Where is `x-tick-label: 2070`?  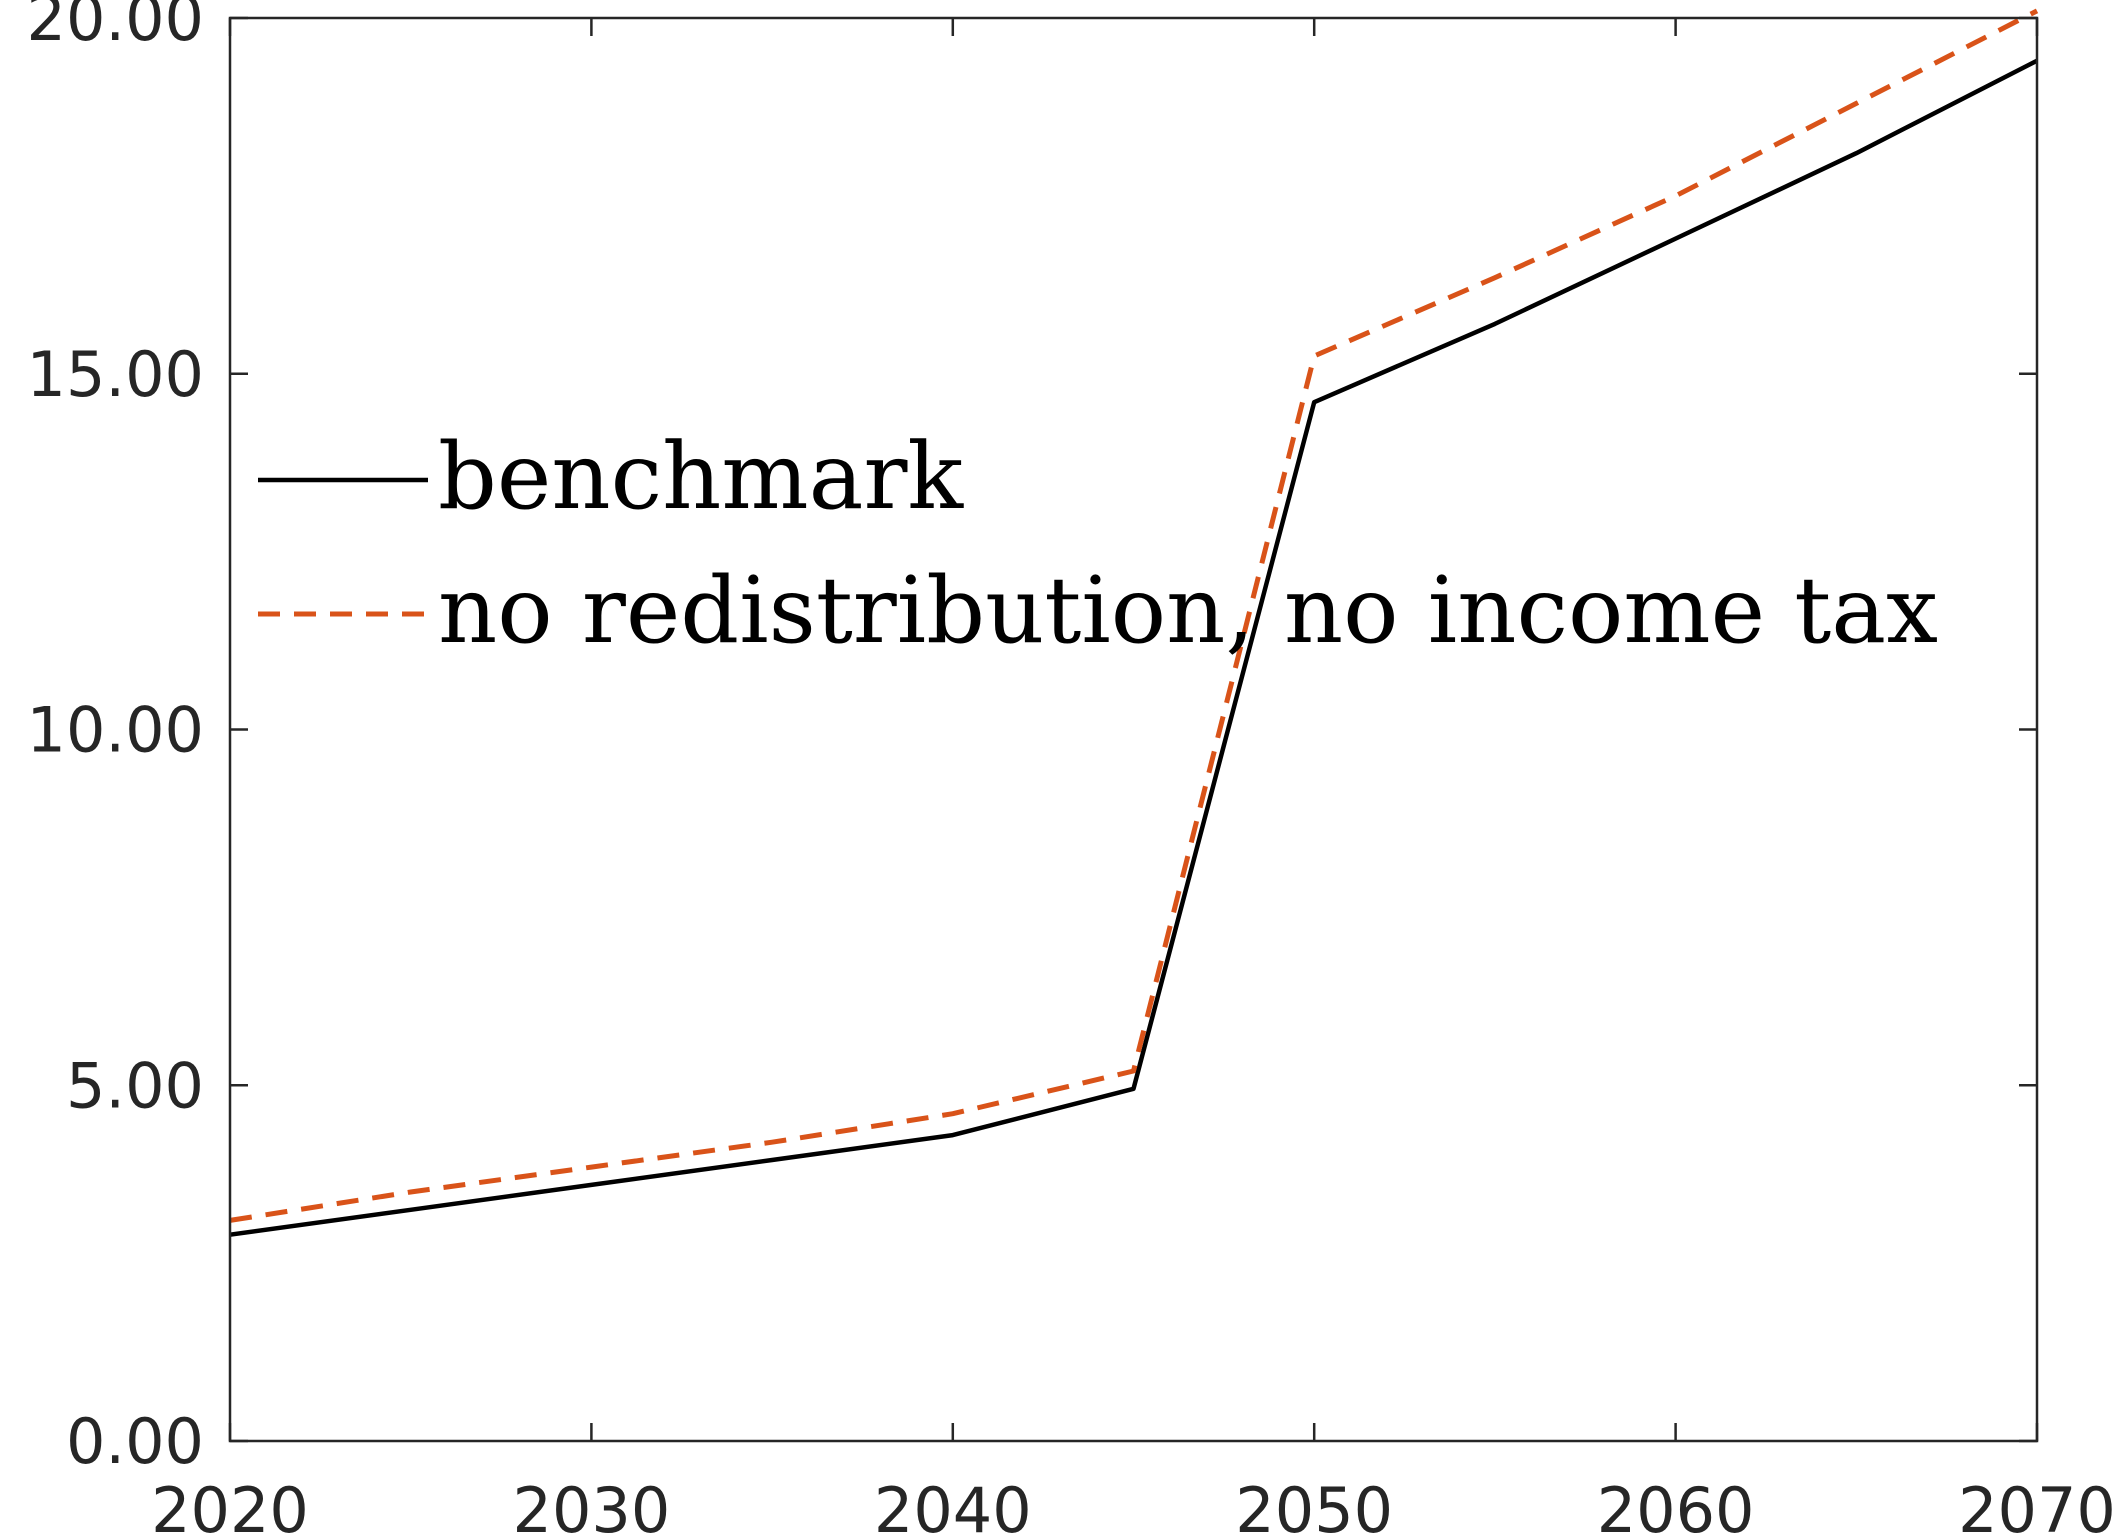
x-tick-label: 2070 is located at coordinates (2037, 1506).